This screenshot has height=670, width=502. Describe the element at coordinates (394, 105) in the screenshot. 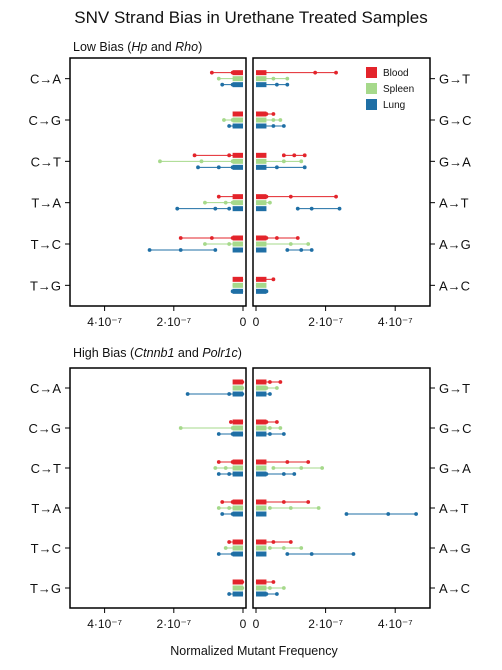

I see `legend-label-lung: Lung` at that location.